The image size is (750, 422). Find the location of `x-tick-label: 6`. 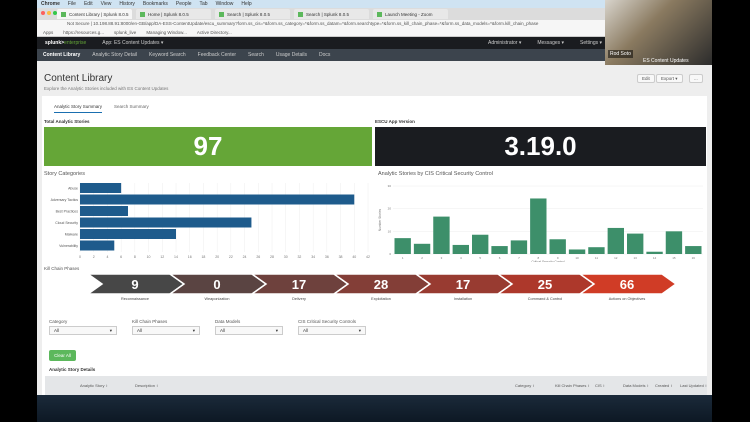

x-tick-label: 6 is located at coordinates (121, 257).